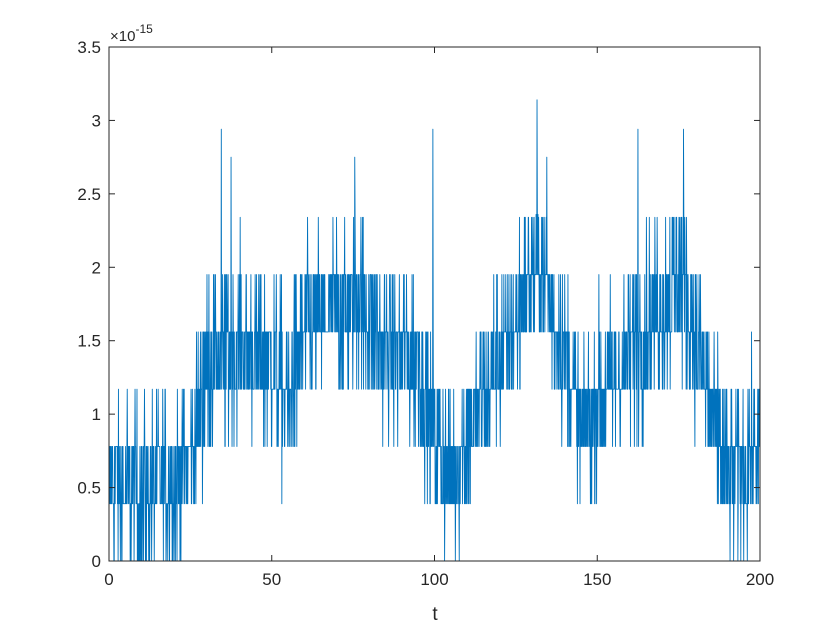 Image resolution: width=840 pixels, height=630 pixels. Describe the element at coordinates (271, 579) in the screenshot. I see `x-tick-label: 50` at that location.